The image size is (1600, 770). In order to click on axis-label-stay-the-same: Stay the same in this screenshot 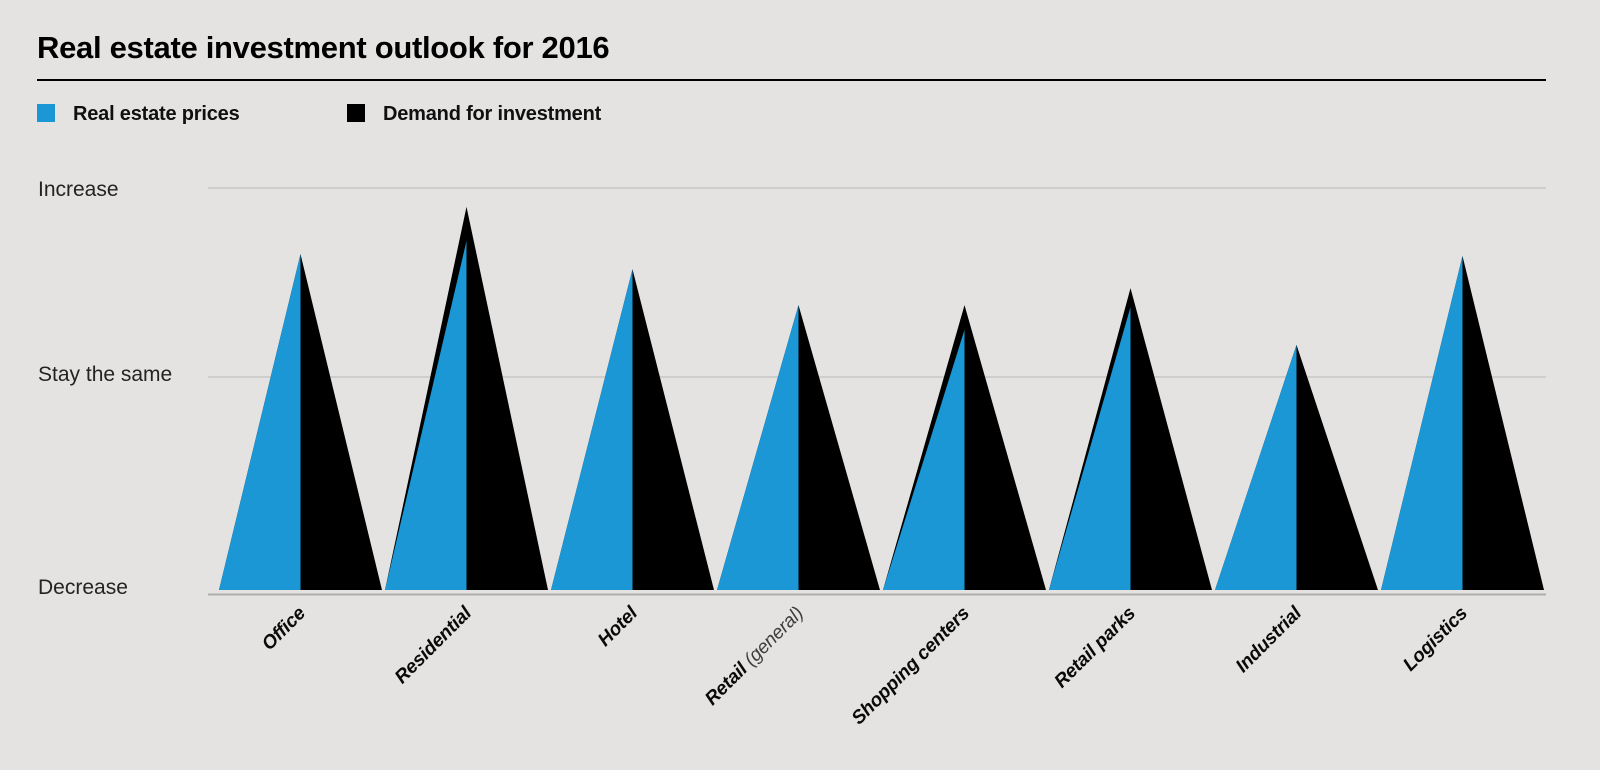, I will do `click(105, 374)`.